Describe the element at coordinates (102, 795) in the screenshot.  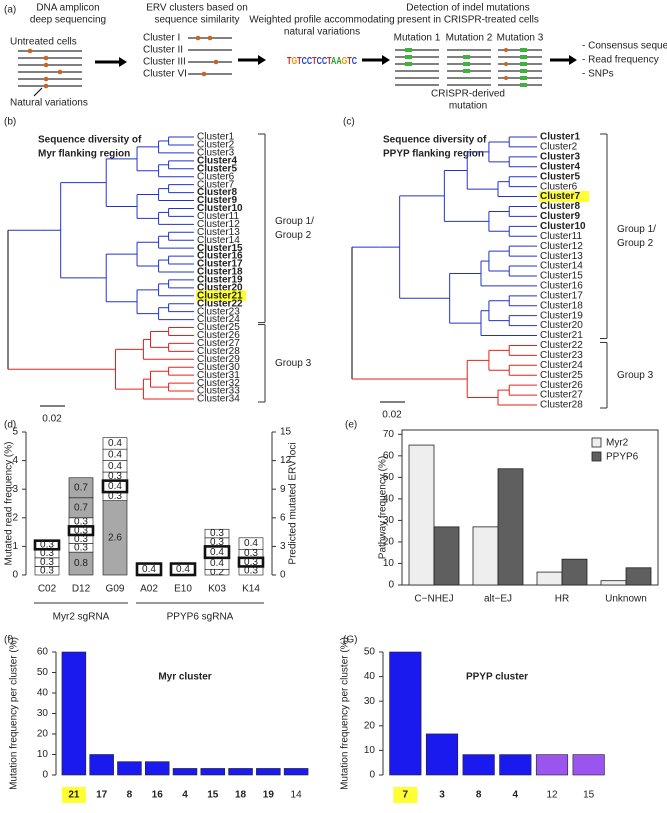
I see `x-tick-label: 17` at that location.